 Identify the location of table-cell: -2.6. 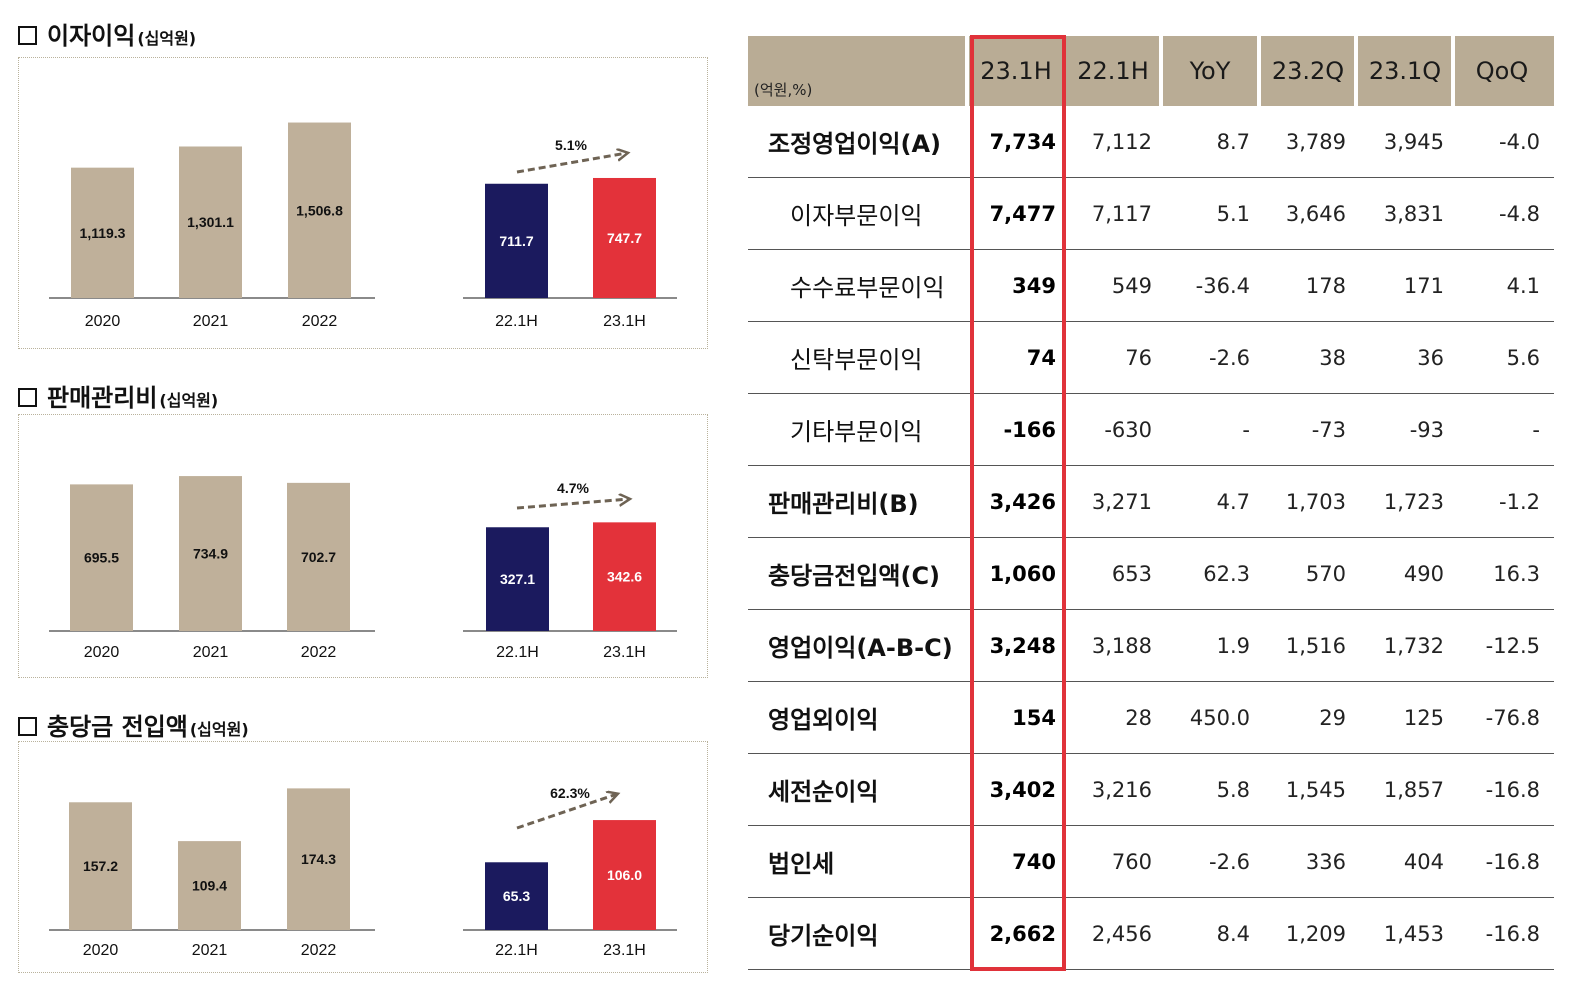
(1229, 357).